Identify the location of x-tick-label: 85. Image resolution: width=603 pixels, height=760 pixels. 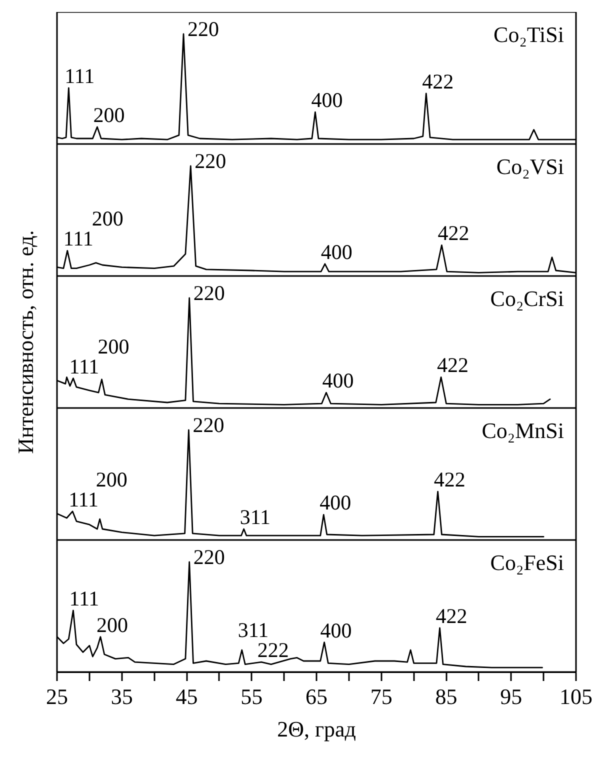
(446, 696).